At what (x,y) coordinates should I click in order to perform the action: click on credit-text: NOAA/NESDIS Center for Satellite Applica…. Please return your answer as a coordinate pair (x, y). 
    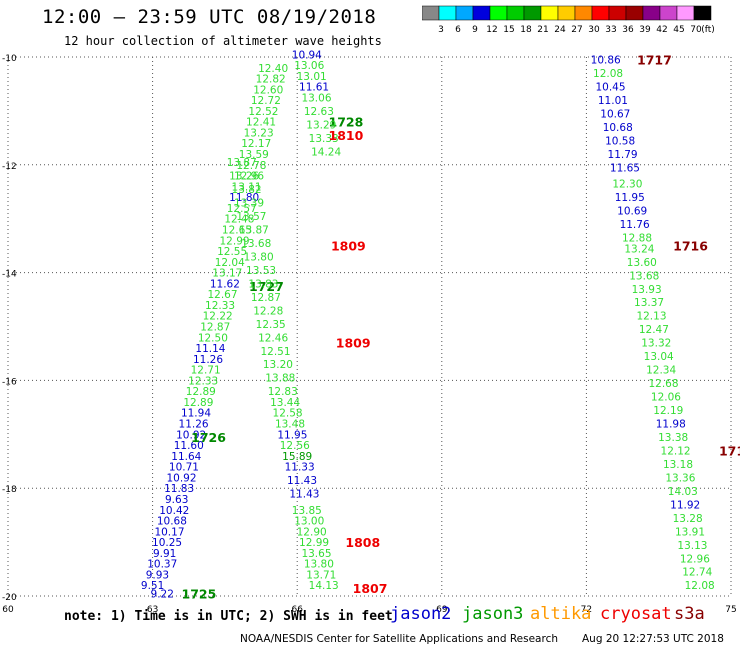
    Looking at the image, I should click on (399, 639).